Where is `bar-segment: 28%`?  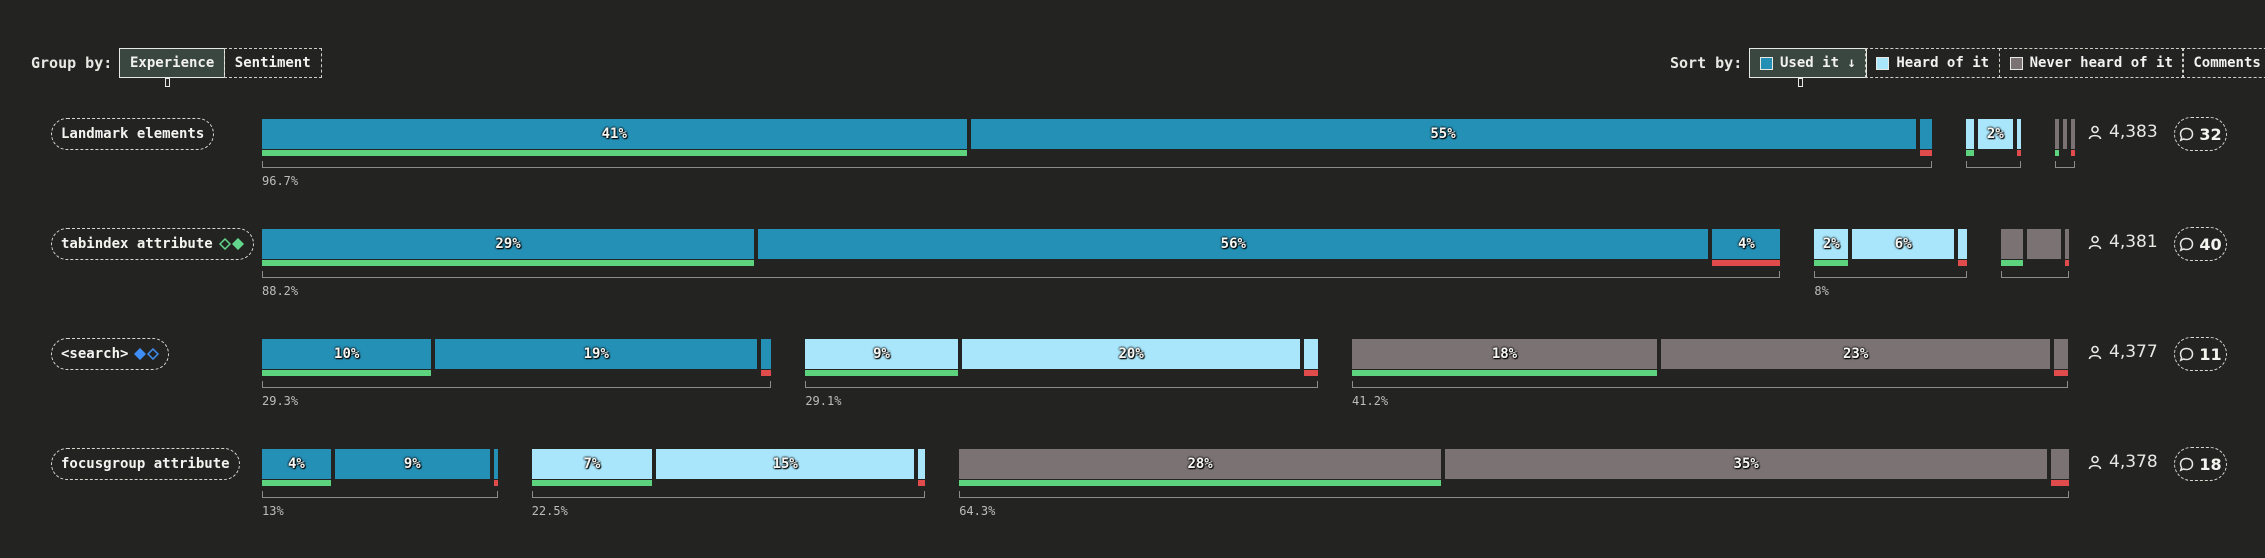 bar-segment: 28% is located at coordinates (1200, 464).